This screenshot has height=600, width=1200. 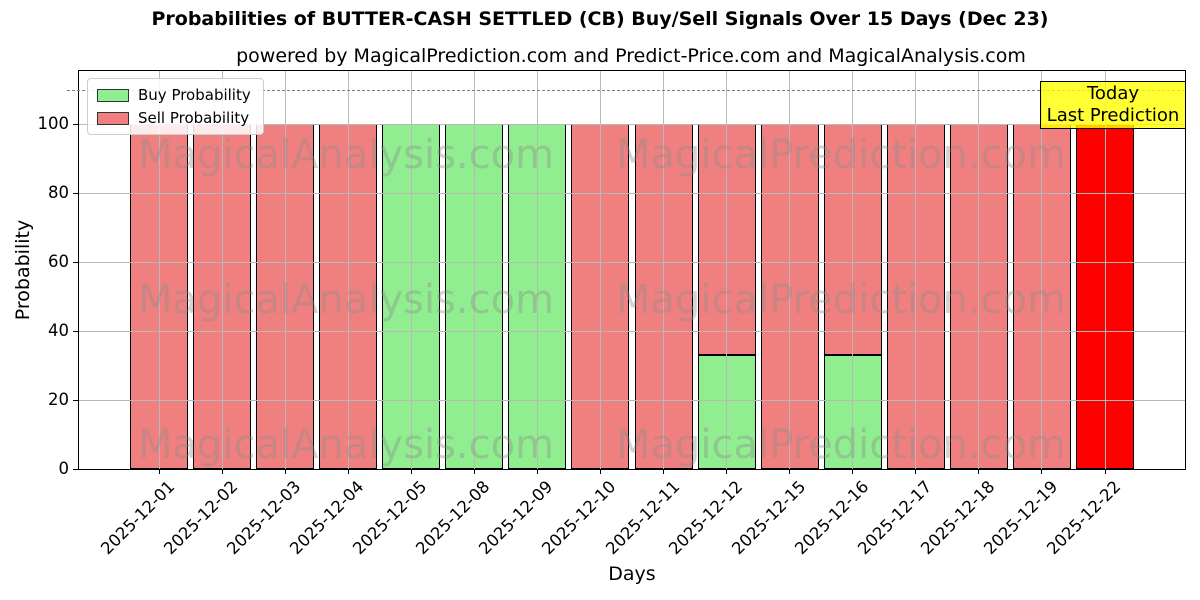 I want to click on y-tick-label: 20, so click(x=58, y=400).